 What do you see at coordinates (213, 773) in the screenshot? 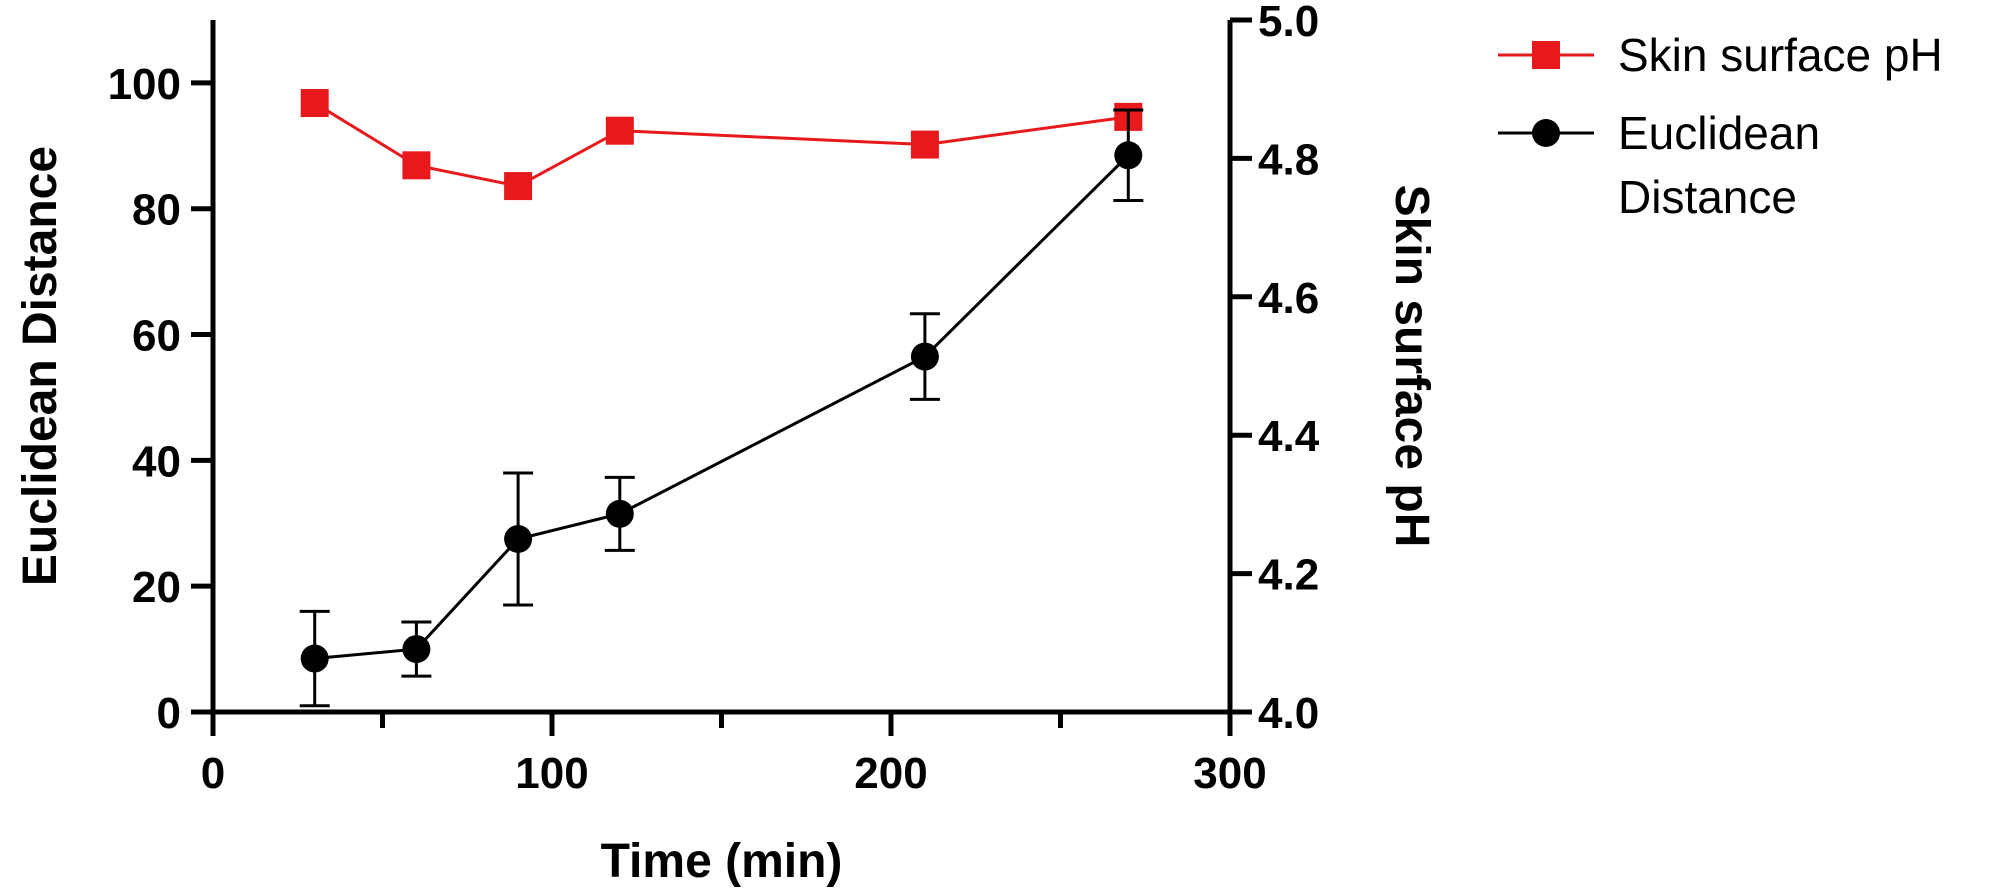
I see `x-tick-label: 0` at bounding box center [213, 773].